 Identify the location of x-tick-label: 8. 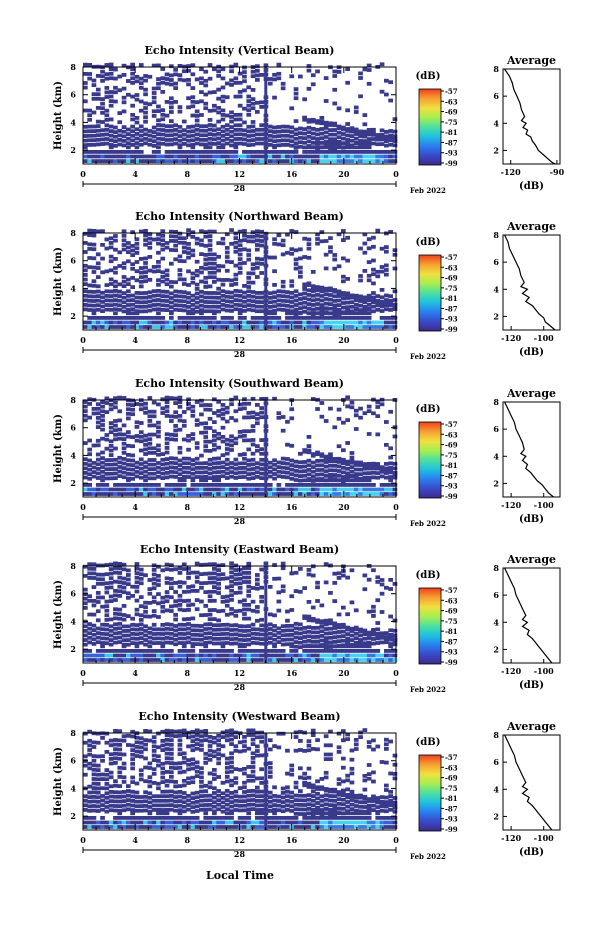
(188, 507).